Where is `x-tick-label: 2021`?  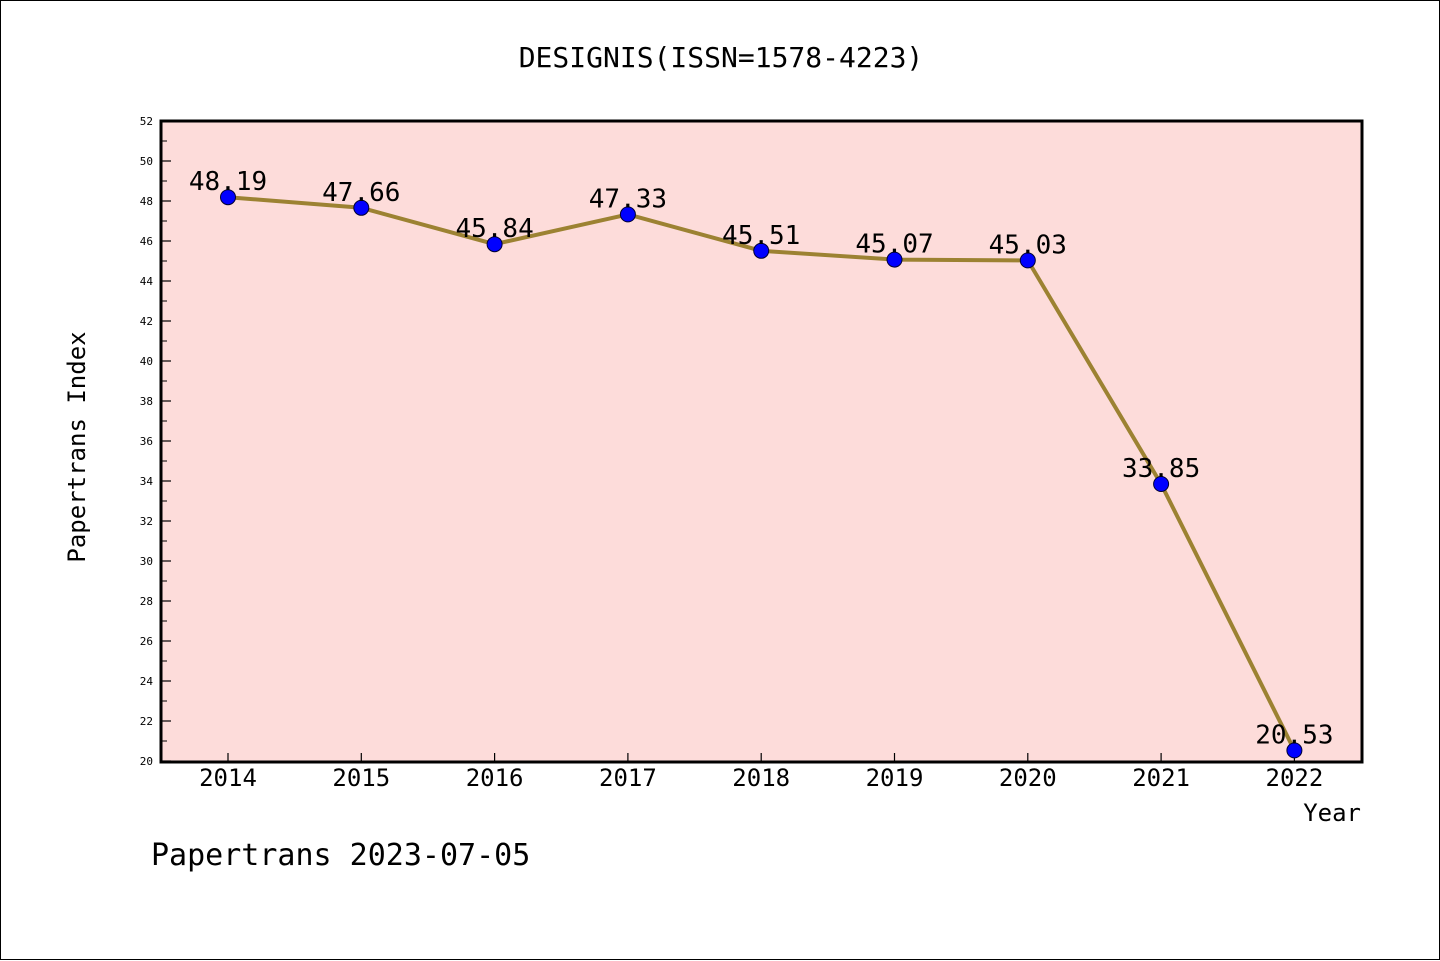 x-tick-label: 2021 is located at coordinates (1161, 778).